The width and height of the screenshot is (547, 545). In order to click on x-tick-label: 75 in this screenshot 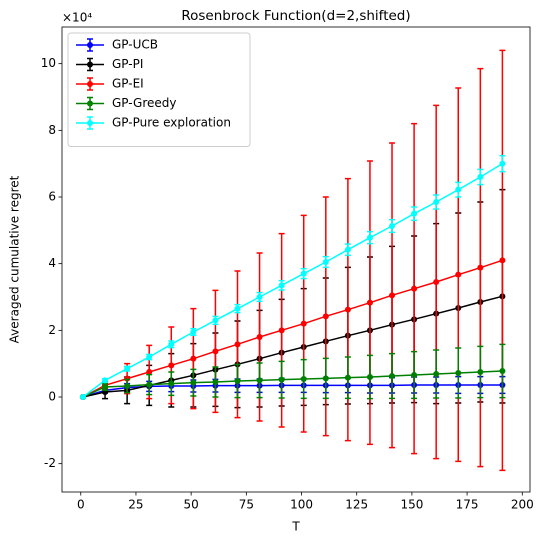, I will do `click(246, 505)`.